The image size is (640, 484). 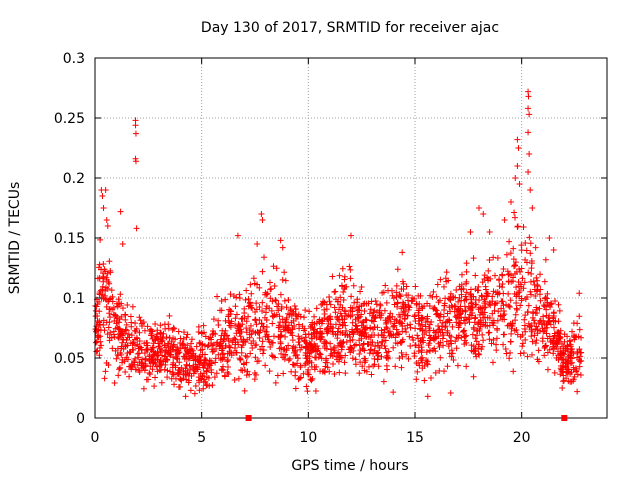 What do you see at coordinates (308, 438) in the screenshot?
I see `x-tick-label: 10` at bounding box center [308, 438].